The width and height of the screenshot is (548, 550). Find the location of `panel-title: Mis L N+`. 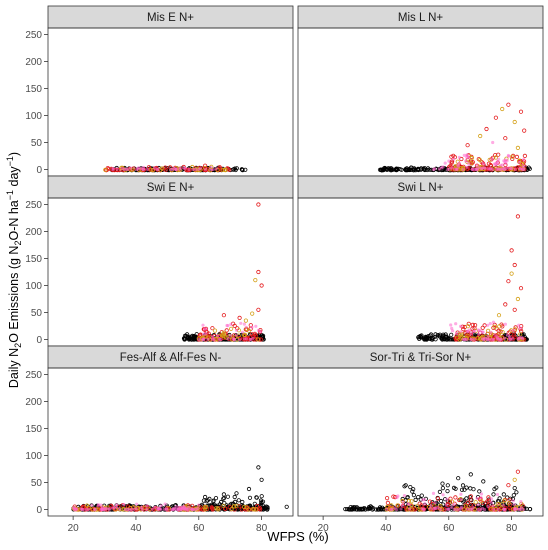

panel-title: Mis L N+ is located at coordinates (421, 18).